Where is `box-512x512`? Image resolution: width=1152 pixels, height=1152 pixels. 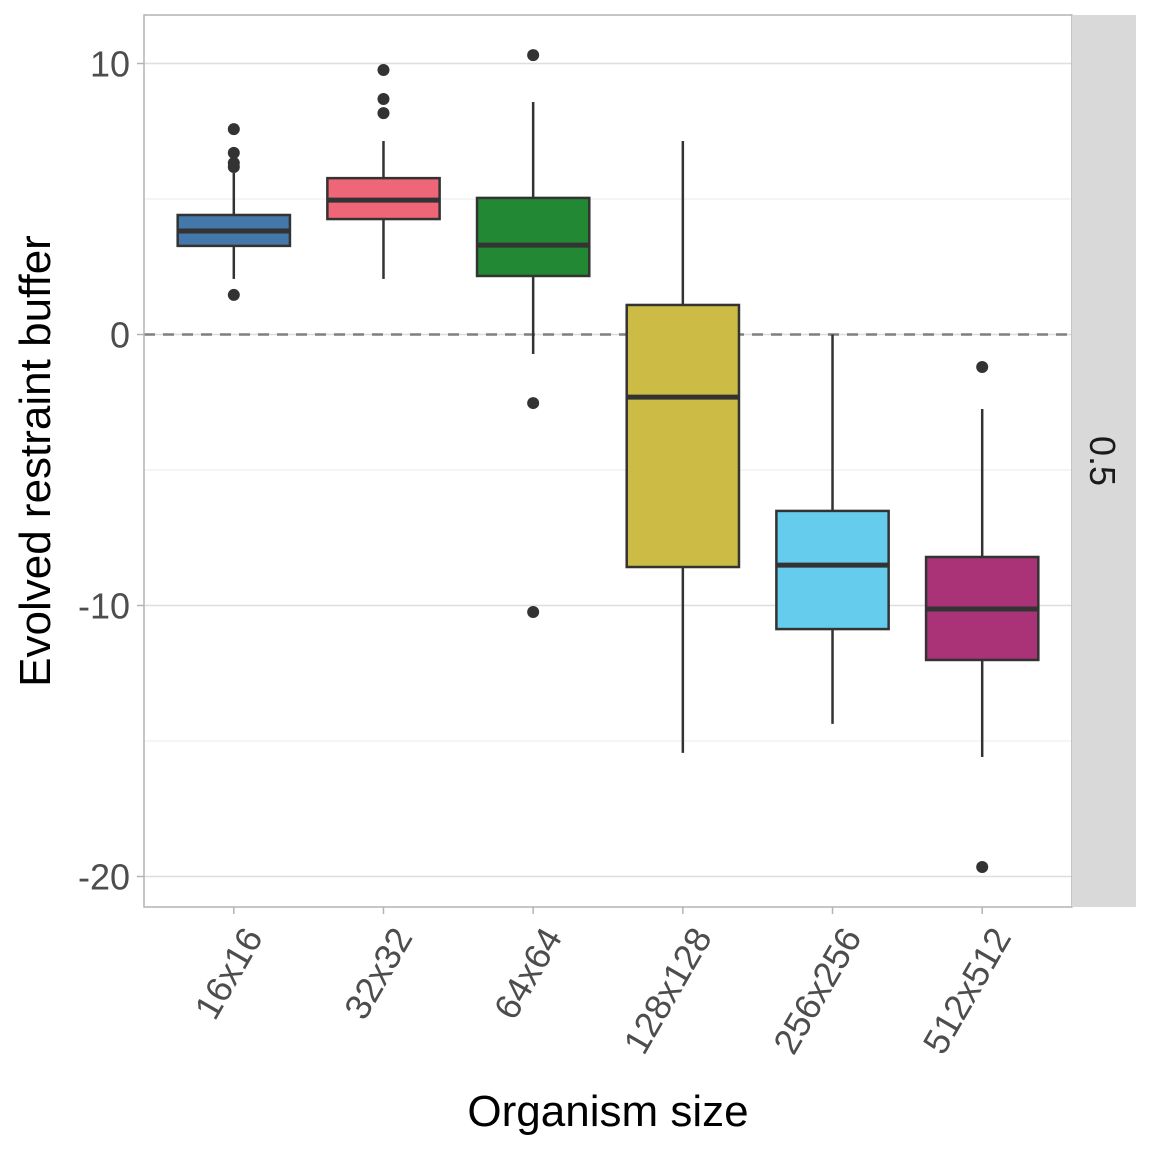
box-512x512 is located at coordinates (982, 617).